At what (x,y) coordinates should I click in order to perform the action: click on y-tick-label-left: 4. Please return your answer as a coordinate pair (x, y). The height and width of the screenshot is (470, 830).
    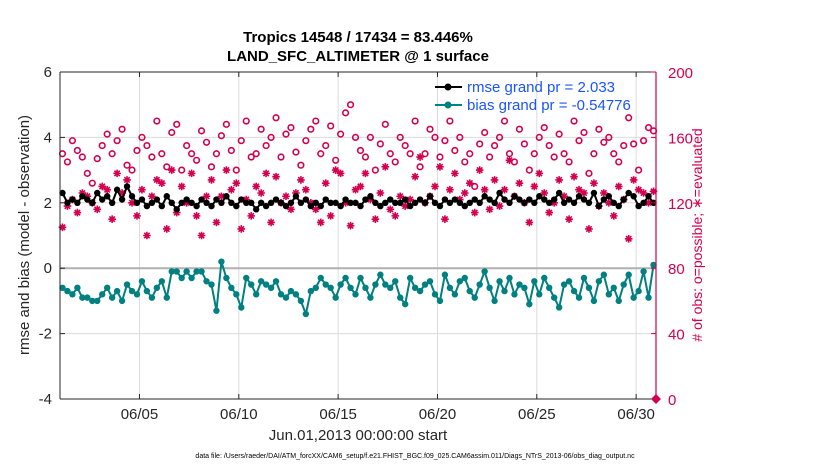
    Looking at the image, I should click on (48, 137).